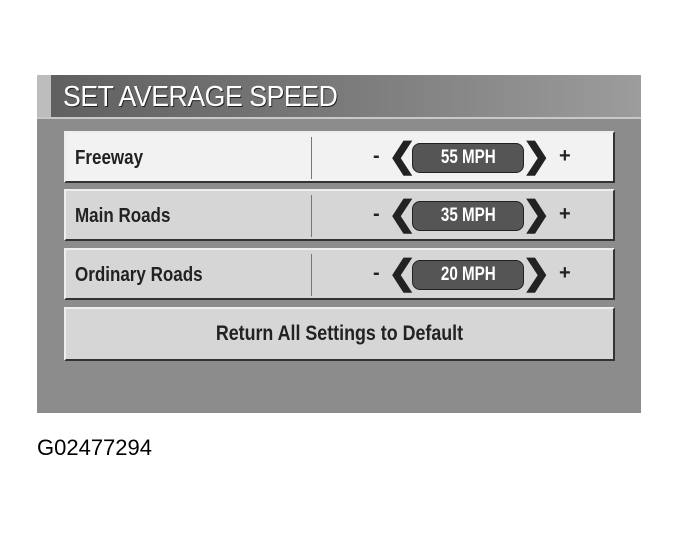 This screenshot has width=680, height=533. I want to click on return-defaults-button: Return All Settings to Default, so click(339, 334).